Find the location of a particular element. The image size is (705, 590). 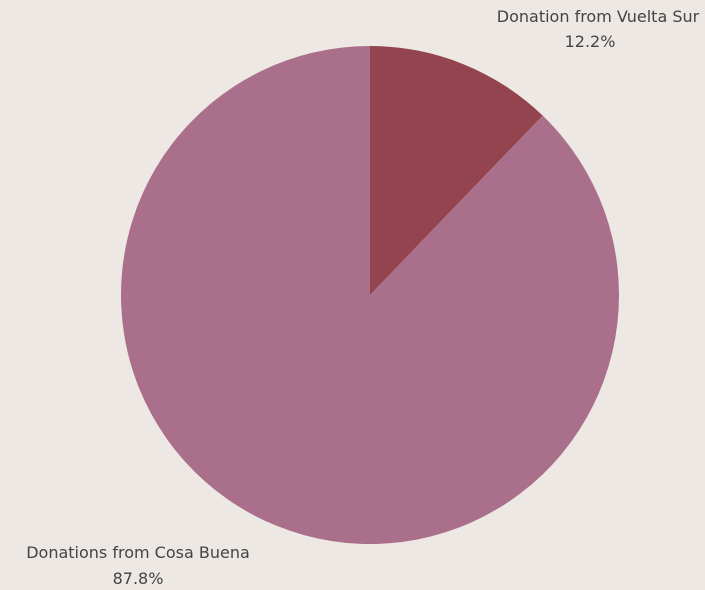

slice-percent-cosa-buena: 87.8% is located at coordinates (138, 578).